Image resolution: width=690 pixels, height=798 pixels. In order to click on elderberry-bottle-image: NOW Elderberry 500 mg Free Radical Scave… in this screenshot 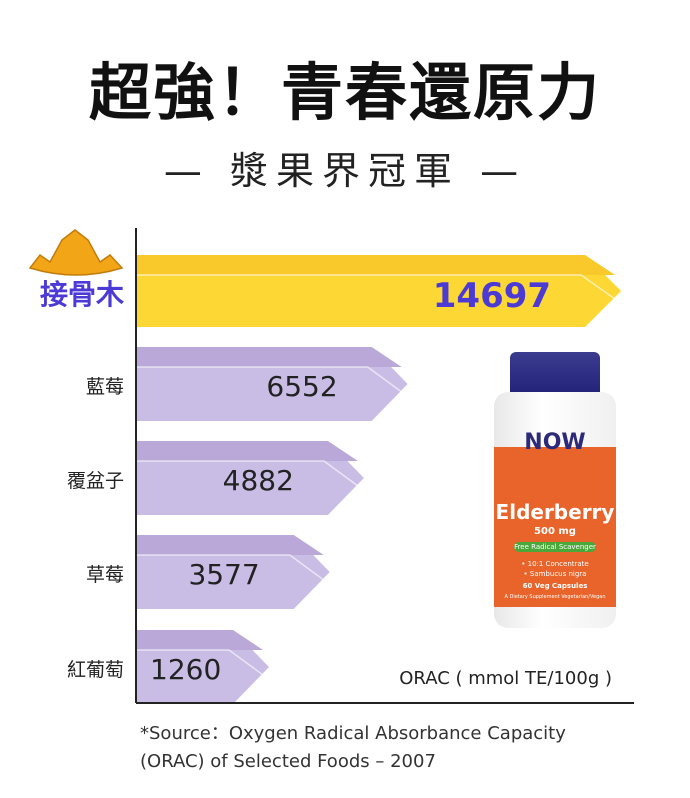, I will do `click(555, 492)`.